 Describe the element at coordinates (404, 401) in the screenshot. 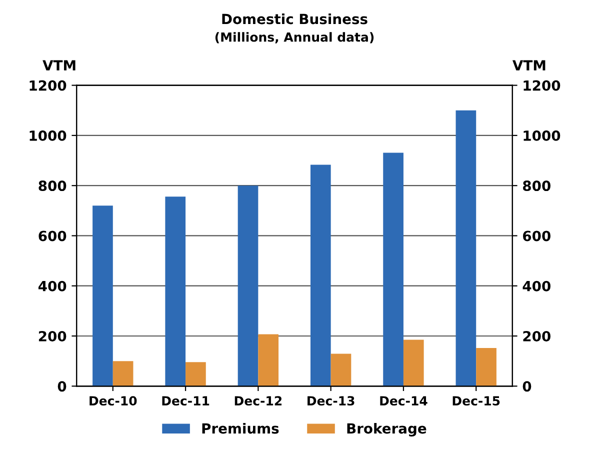

I see `x-tick-label: Dec-14` at that location.